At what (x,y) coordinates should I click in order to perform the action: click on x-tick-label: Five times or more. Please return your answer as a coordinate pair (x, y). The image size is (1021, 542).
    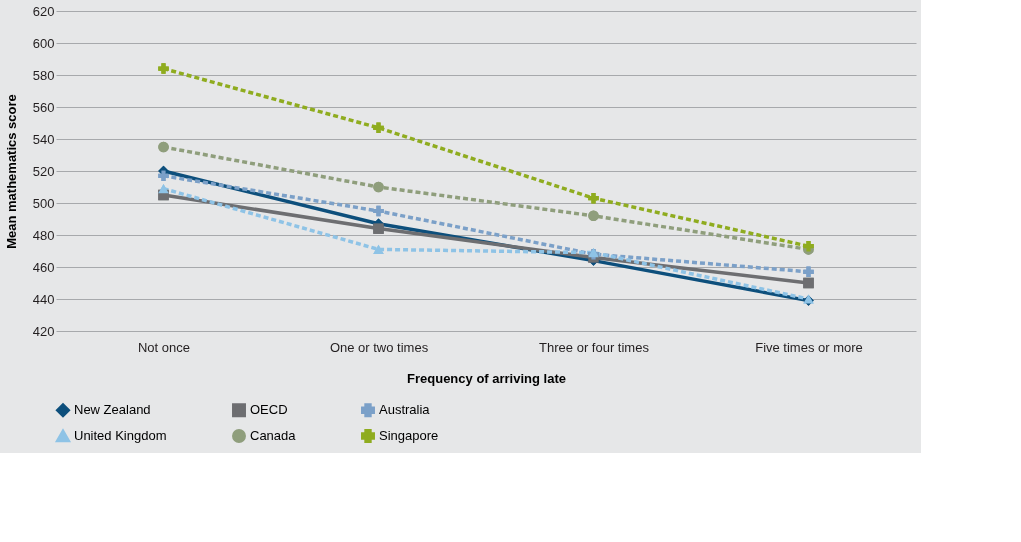
    Looking at the image, I should click on (809, 347).